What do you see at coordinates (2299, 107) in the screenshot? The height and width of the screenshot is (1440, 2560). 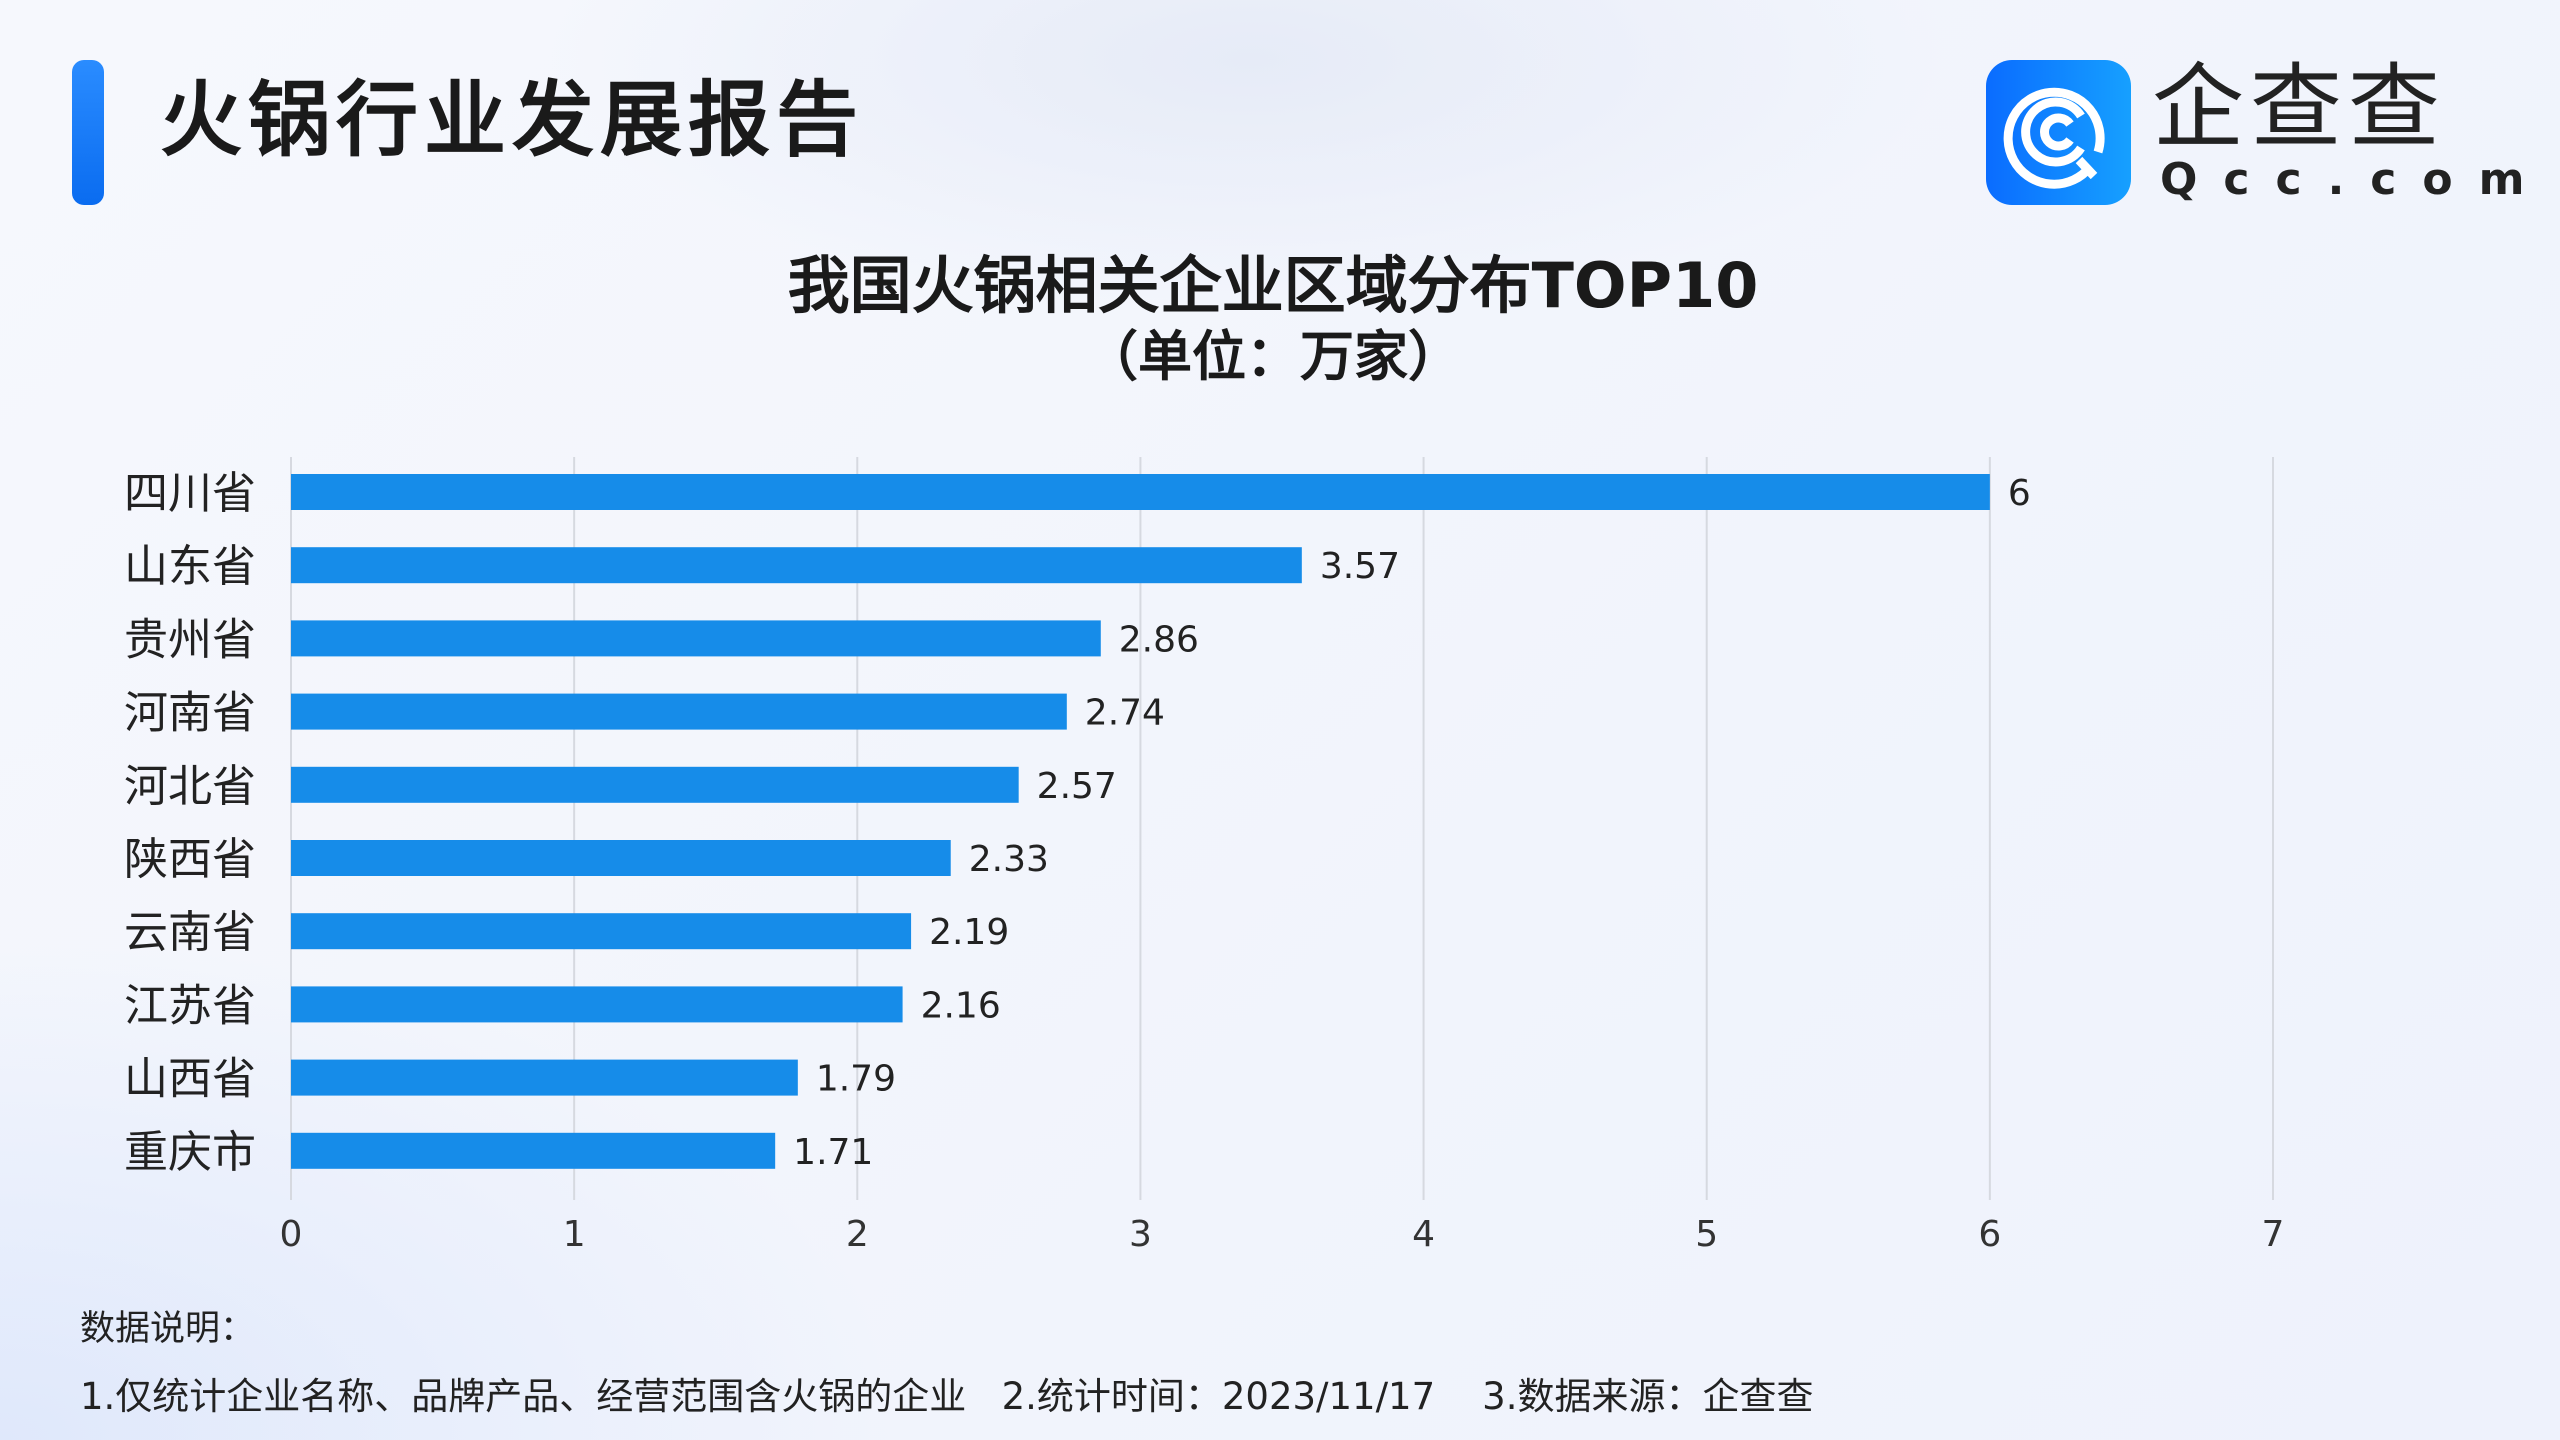 I see `qcc-logo-text: 企查查` at bounding box center [2299, 107].